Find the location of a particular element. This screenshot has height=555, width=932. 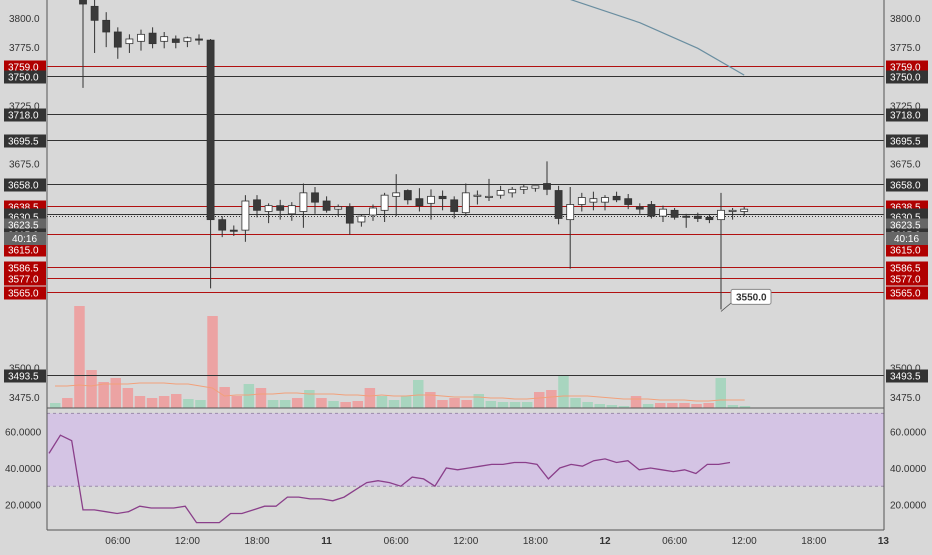

price-tick-right: 3800.0 is located at coordinates (905, 19).